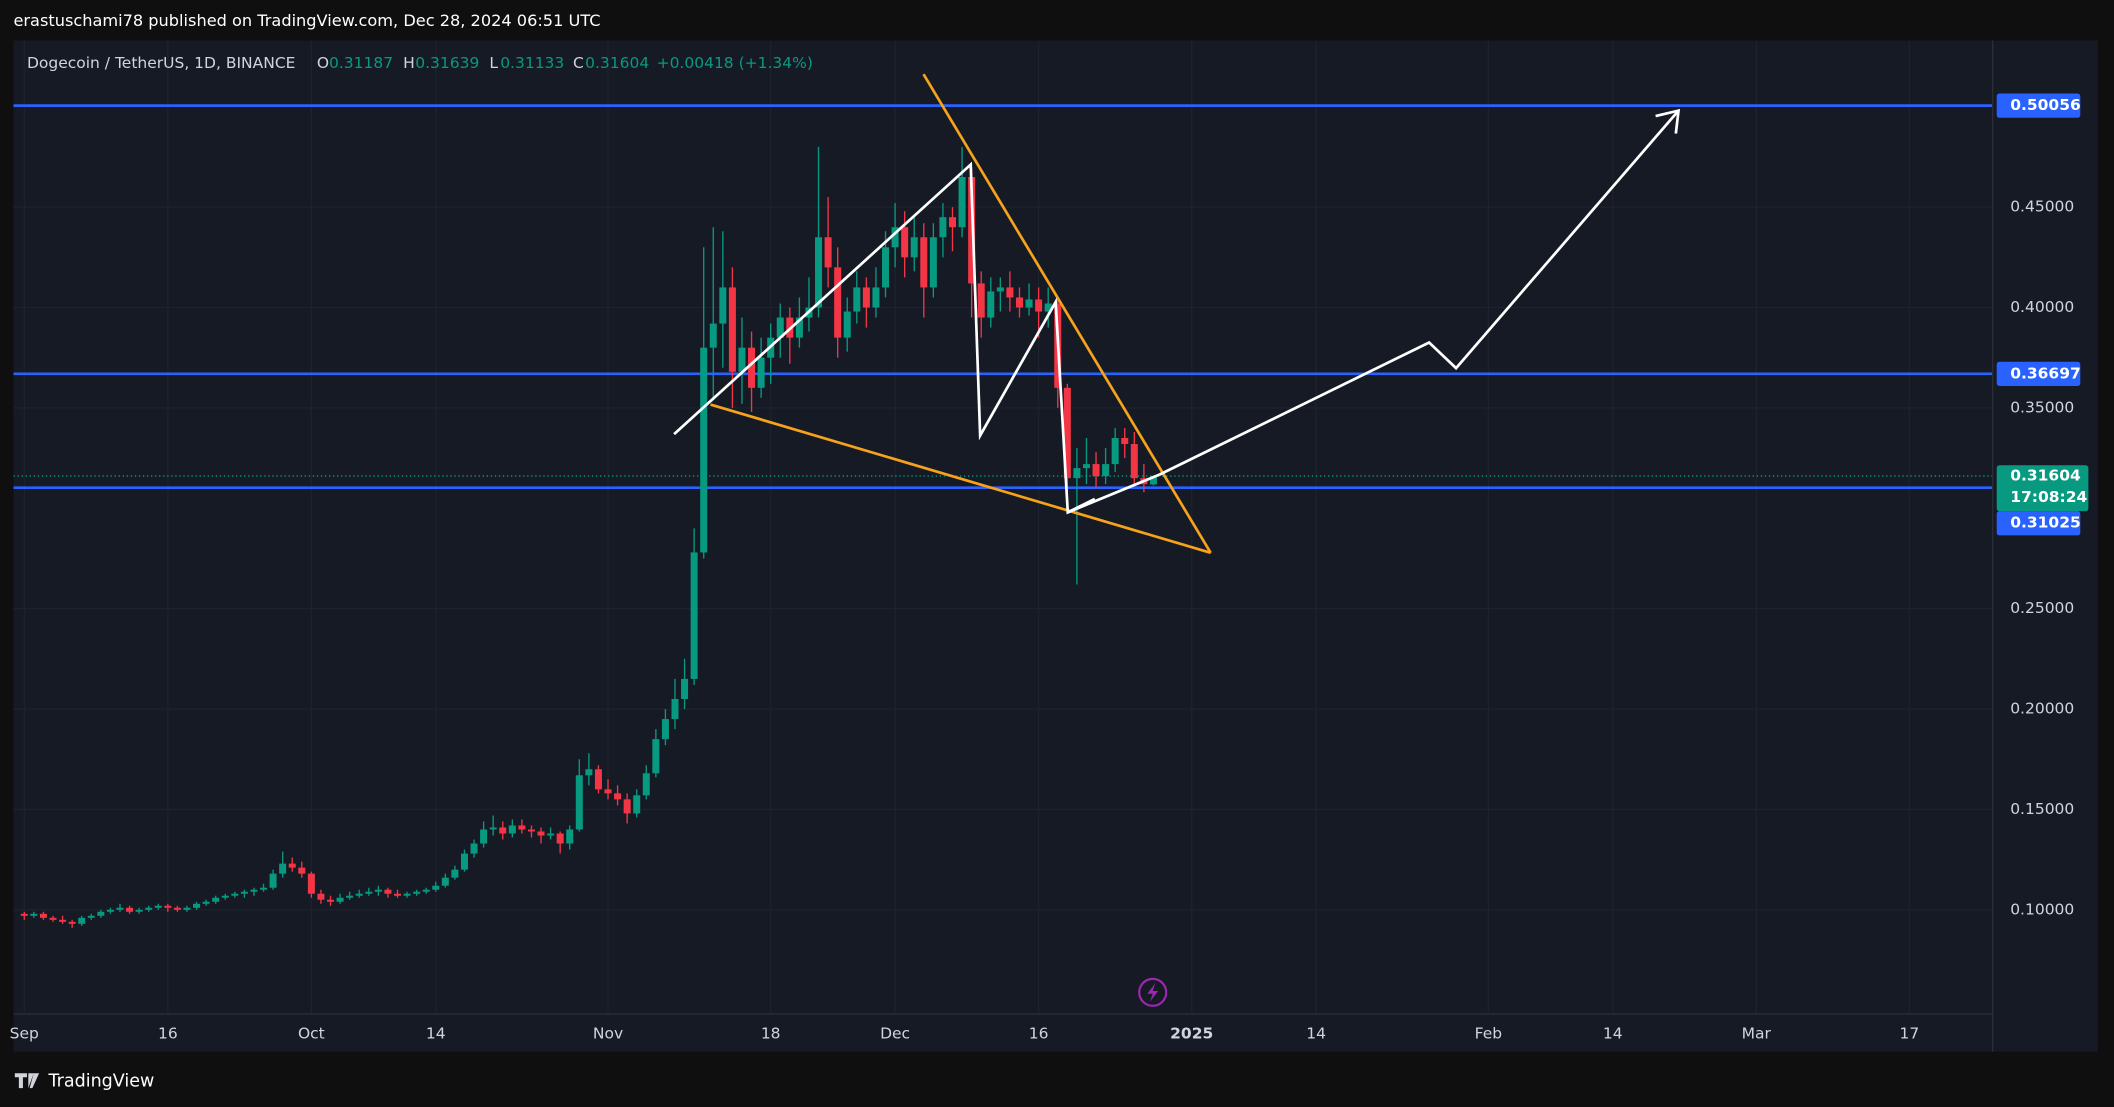  I want to click on level-box, so click(2038, 373).